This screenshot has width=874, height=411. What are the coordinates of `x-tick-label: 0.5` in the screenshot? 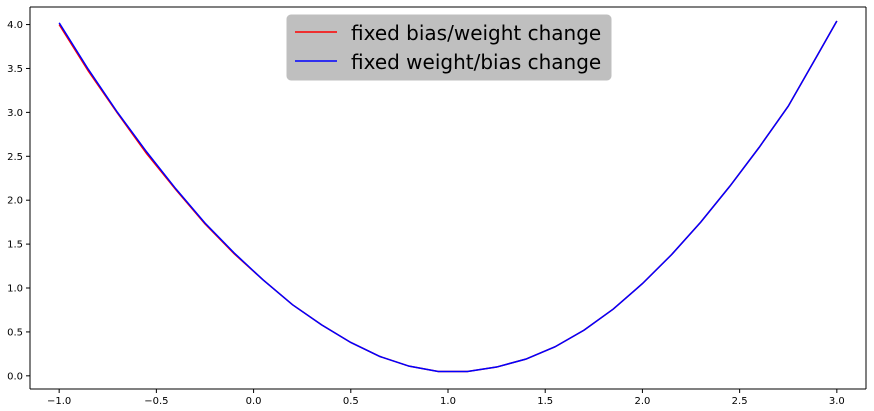 It's located at (351, 401).